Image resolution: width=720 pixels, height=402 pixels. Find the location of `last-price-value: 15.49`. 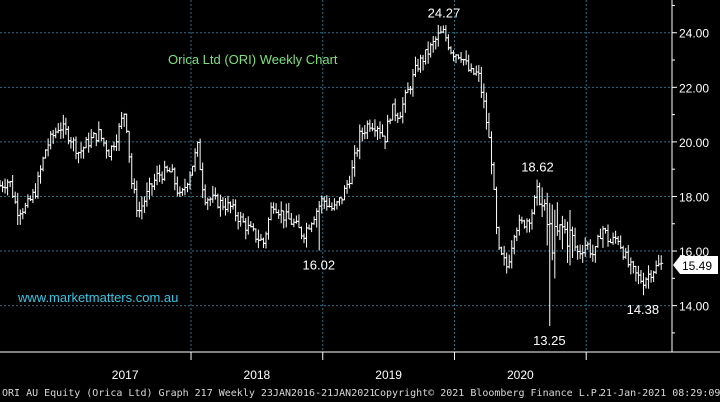

last-price-value: 15.49 is located at coordinates (697, 266).